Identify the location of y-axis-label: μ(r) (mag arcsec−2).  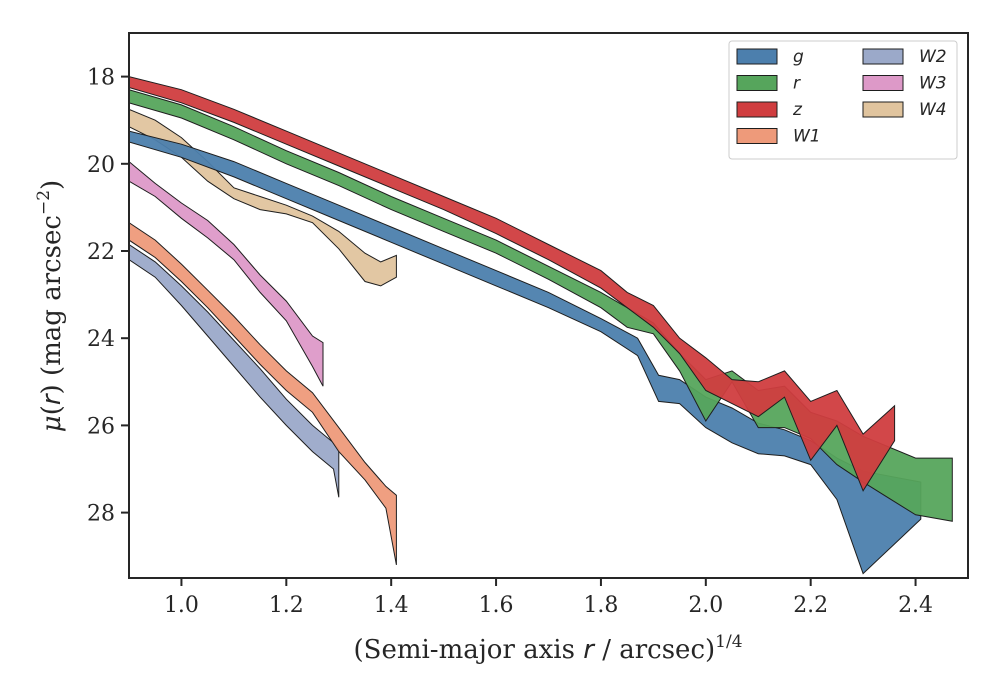
(50, 306).